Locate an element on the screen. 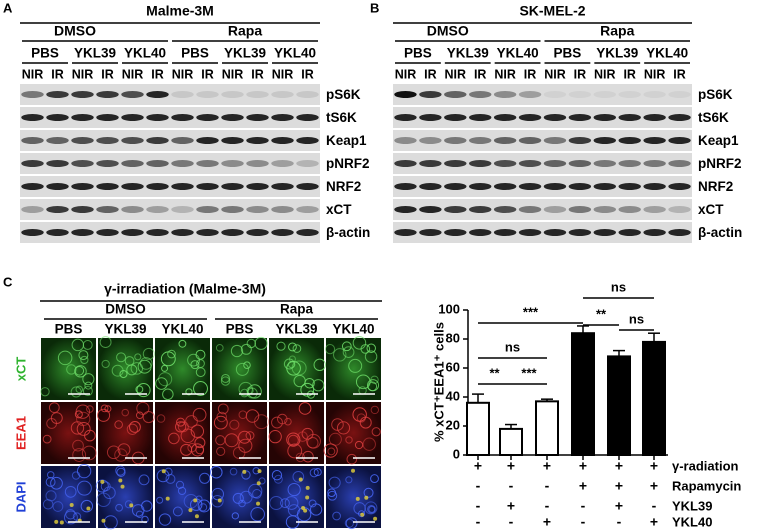 The image size is (768, 531). y-tick-label: 20 is located at coordinates (453, 424).